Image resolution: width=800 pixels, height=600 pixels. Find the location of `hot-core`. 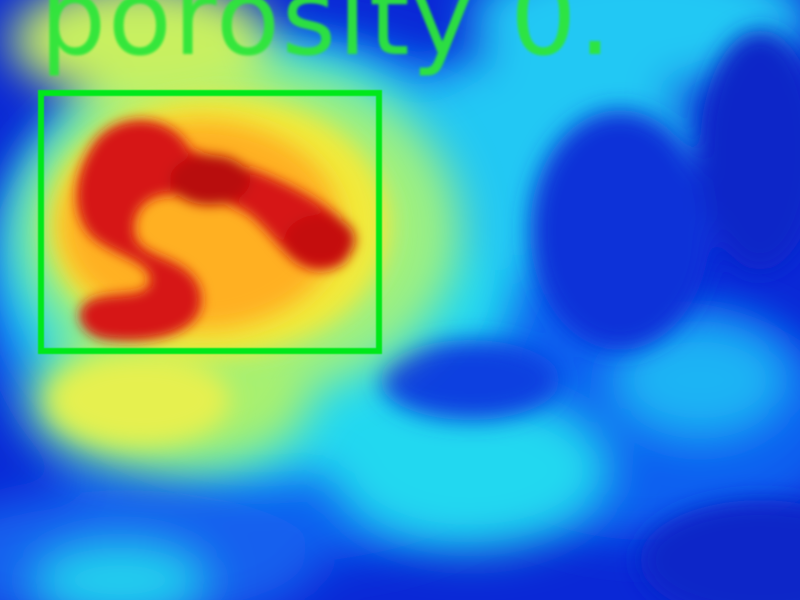

hot-core is located at coordinates (215, 230).